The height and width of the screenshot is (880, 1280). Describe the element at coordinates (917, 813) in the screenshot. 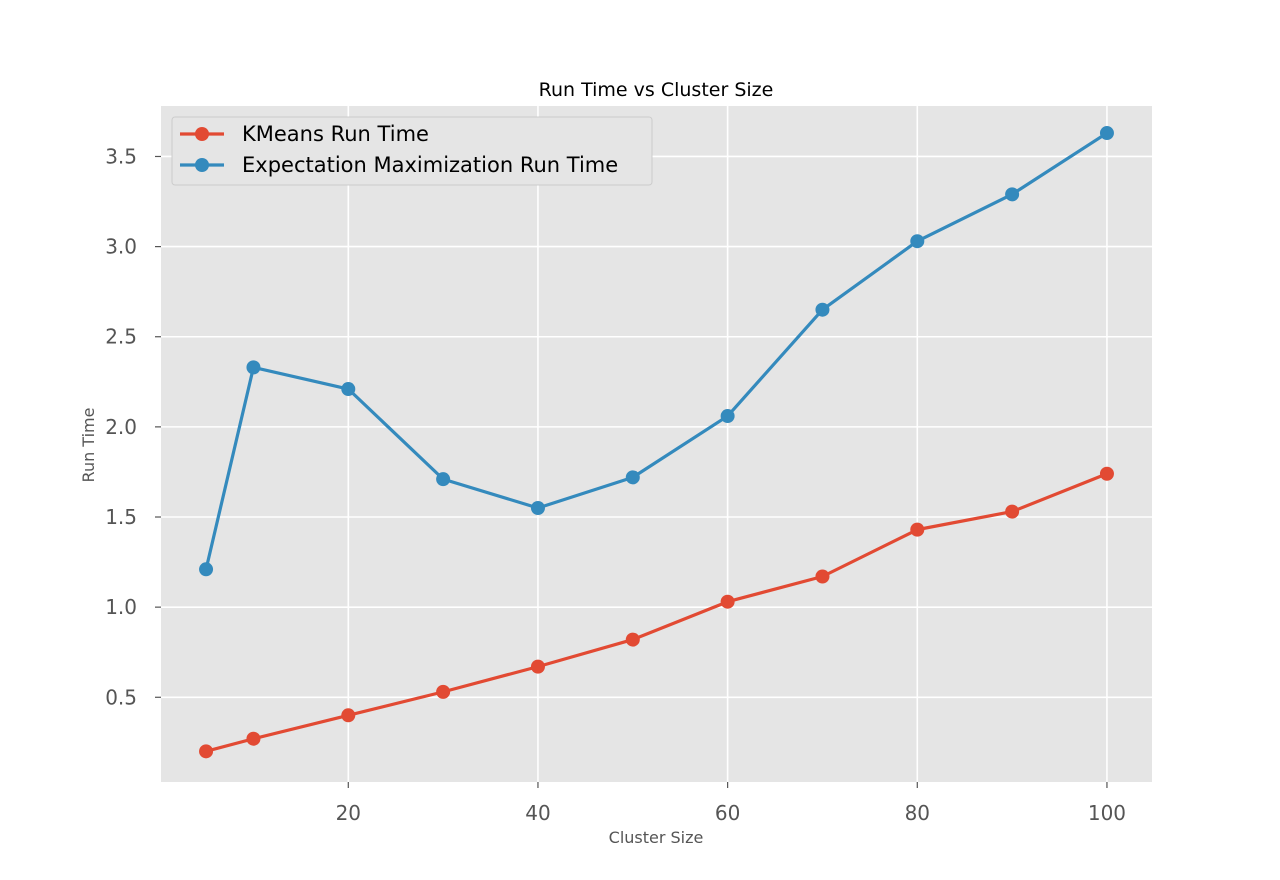

I see `x-tick-label: 80` at that location.